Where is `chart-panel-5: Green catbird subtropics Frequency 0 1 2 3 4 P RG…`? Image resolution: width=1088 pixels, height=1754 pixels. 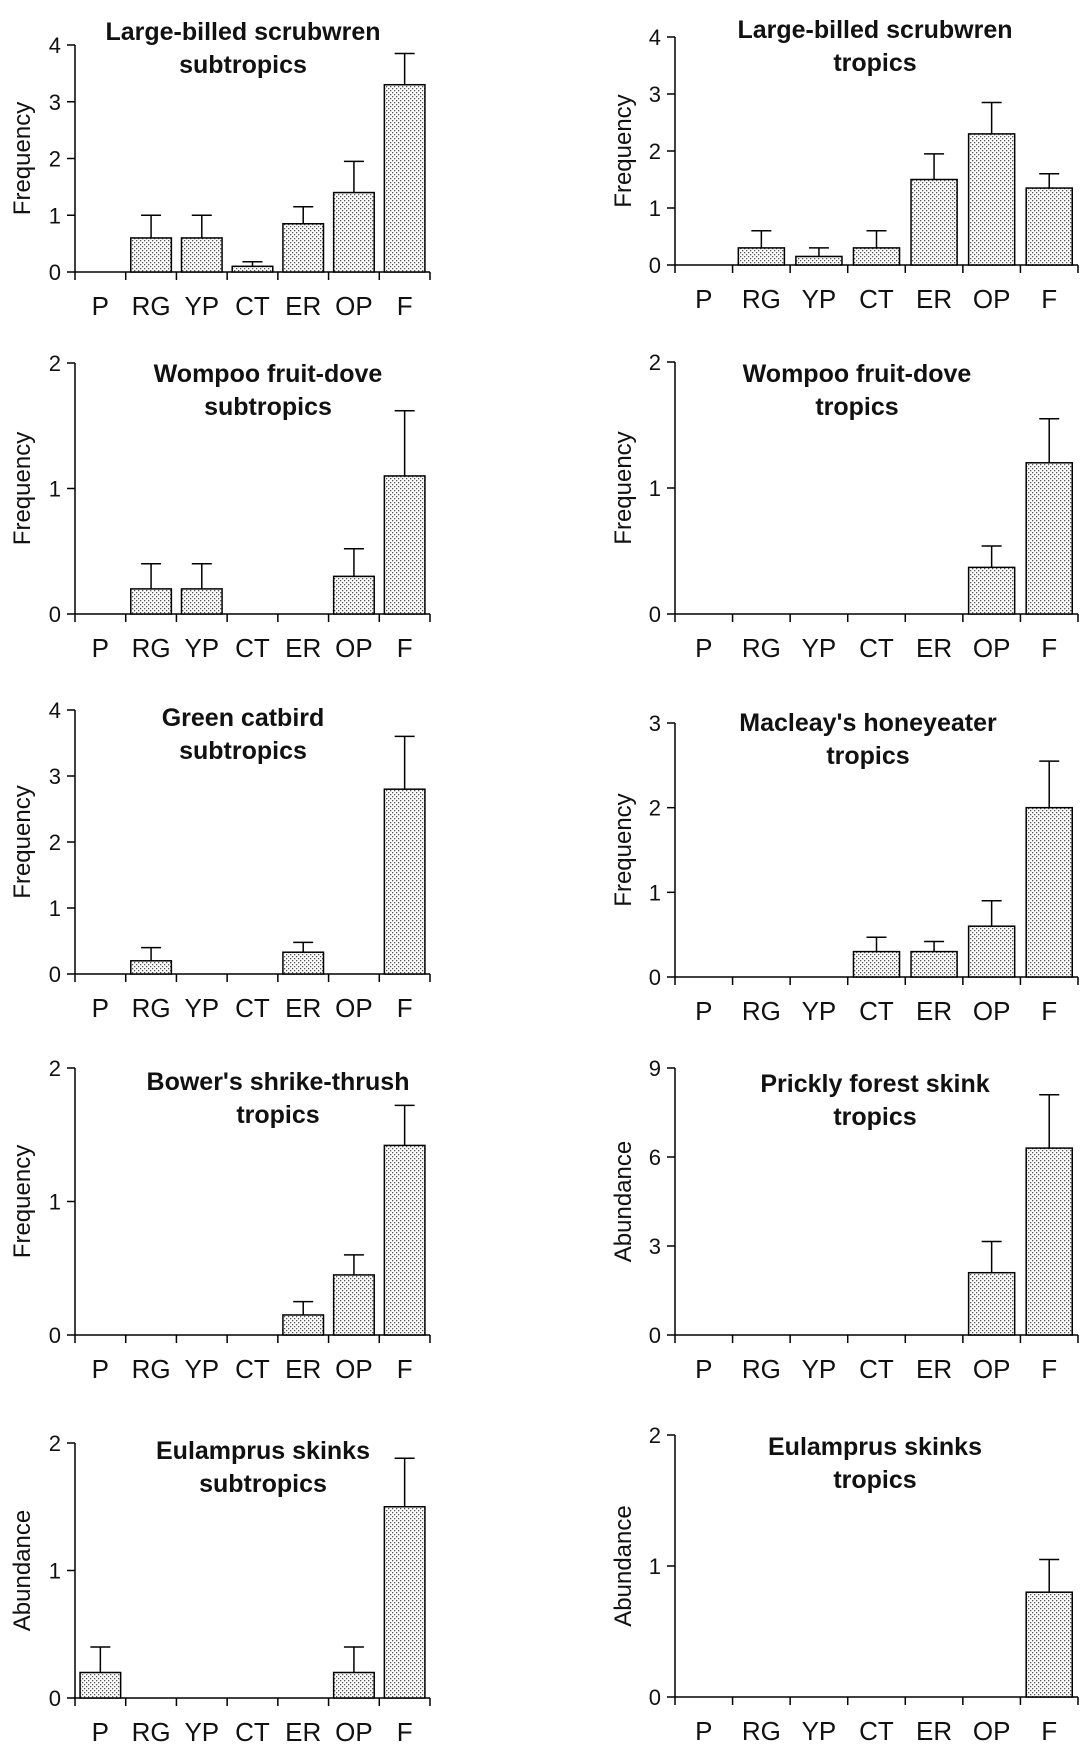
chart-panel-5: Green catbird subtropics Frequency 0 1 2 3 4 P RG… is located at coordinates (220, 860).